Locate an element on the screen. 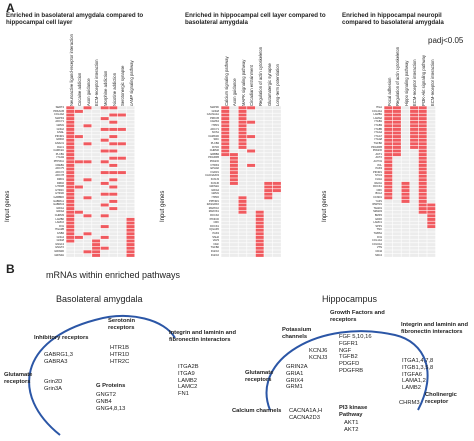 This screenshot has height=441, width=474. heatmap-row-label: GNG8 is located at coordinates (60, 241).